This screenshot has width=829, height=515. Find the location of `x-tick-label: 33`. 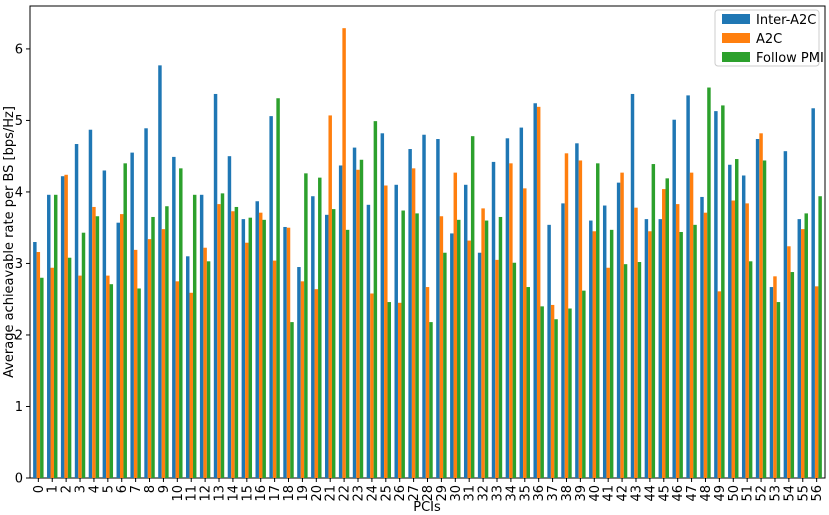

x-tick-label: 33 is located at coordinates (497, 493).